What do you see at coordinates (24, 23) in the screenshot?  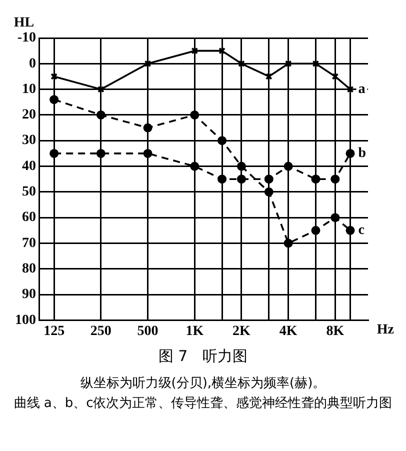 I see `y-axis-title: HL` at bounding box center [24, 23].